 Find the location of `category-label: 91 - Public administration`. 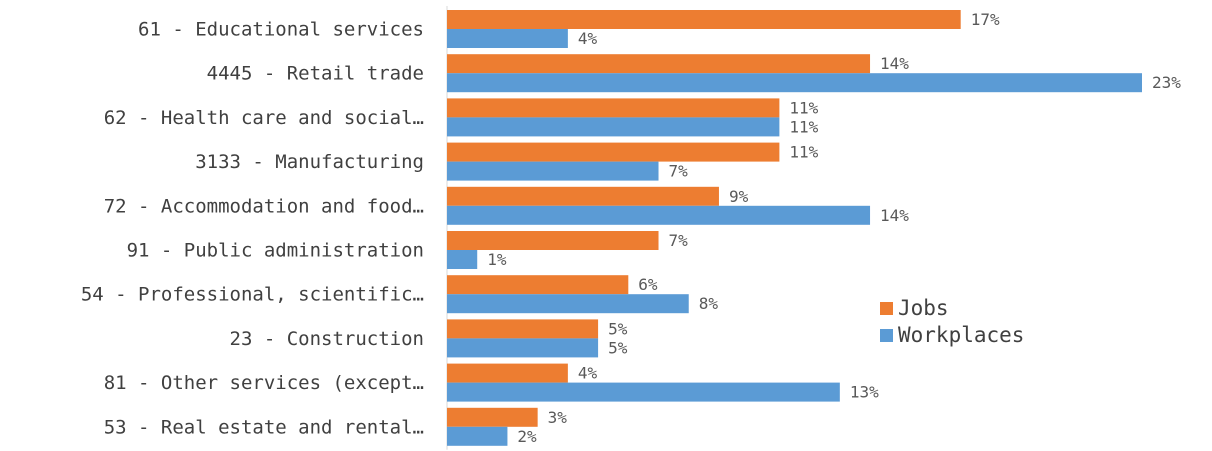

category-label: 91 - Public administration is located at coordinates (275, 251).